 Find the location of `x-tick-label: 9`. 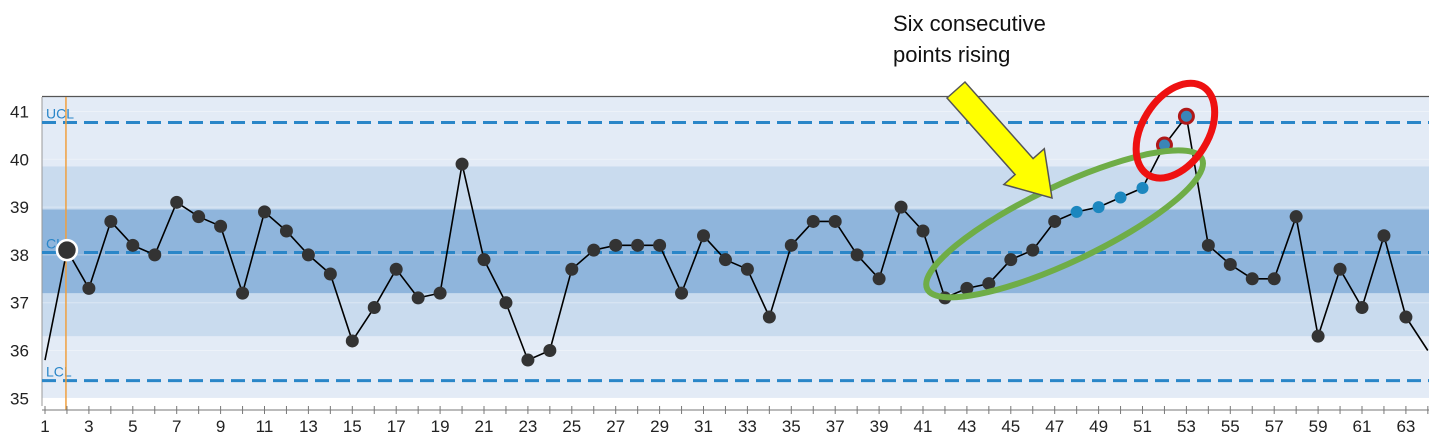

x-tick-label: 9 is located at coordinates (220, 426).